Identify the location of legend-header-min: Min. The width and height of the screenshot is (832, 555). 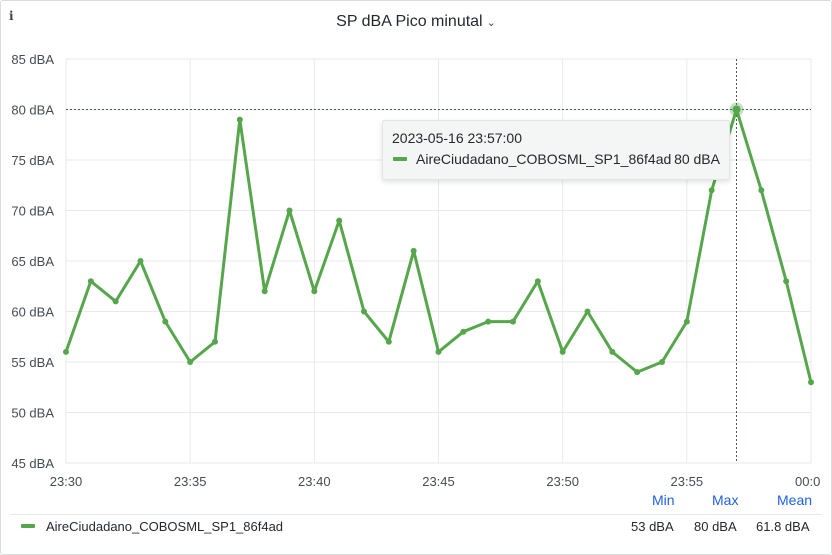
(663, 500).